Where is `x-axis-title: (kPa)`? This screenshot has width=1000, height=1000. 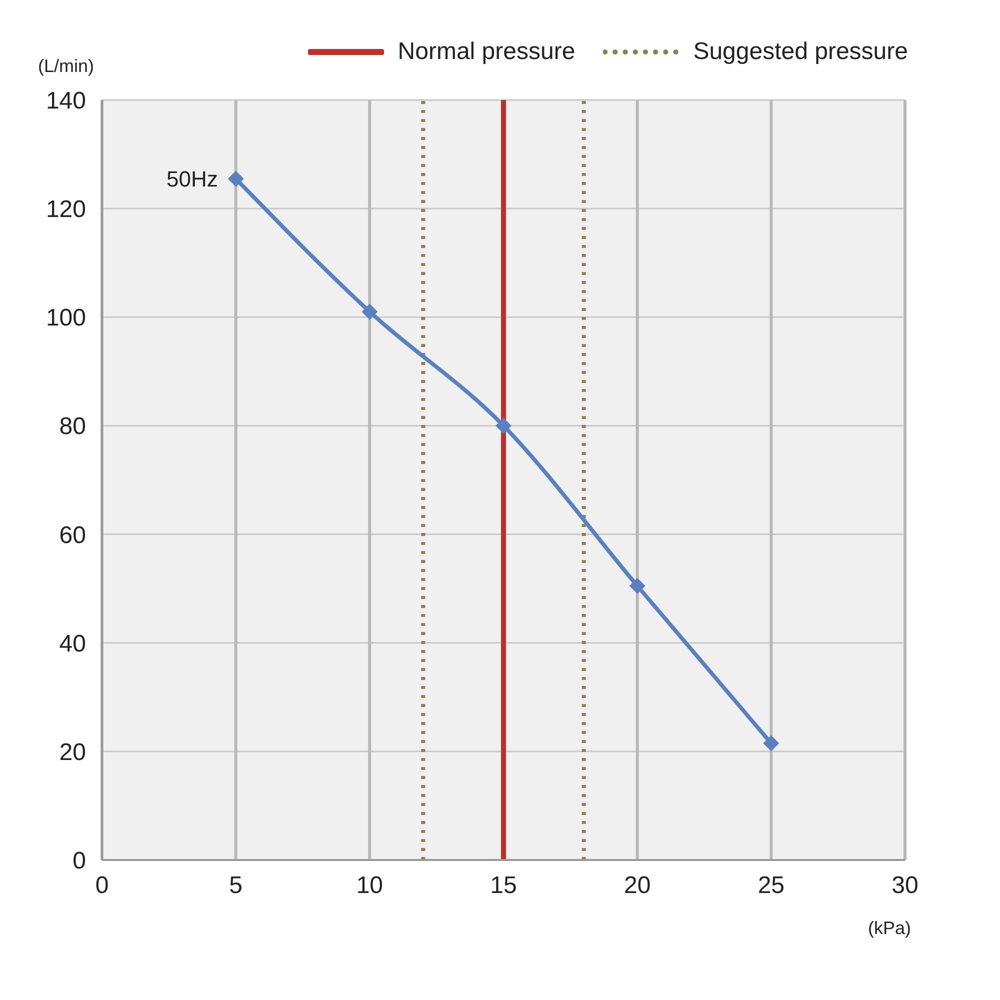
x-axis-title: (kPa) is located at coordinates (890, 928).